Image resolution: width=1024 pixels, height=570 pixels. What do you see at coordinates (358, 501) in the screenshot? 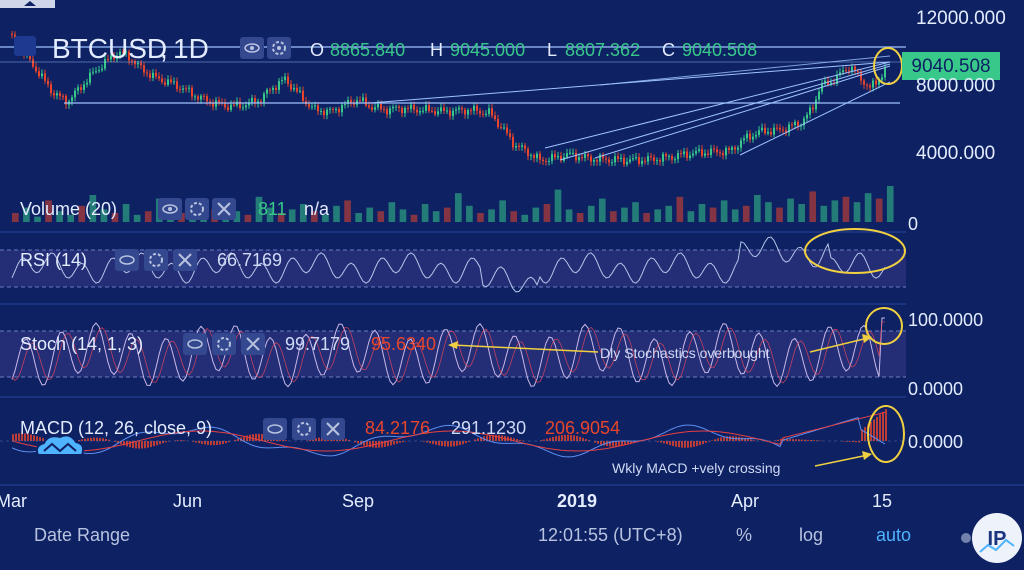
I see `time-tick-label: Sep` at bounding box center [358, 501].